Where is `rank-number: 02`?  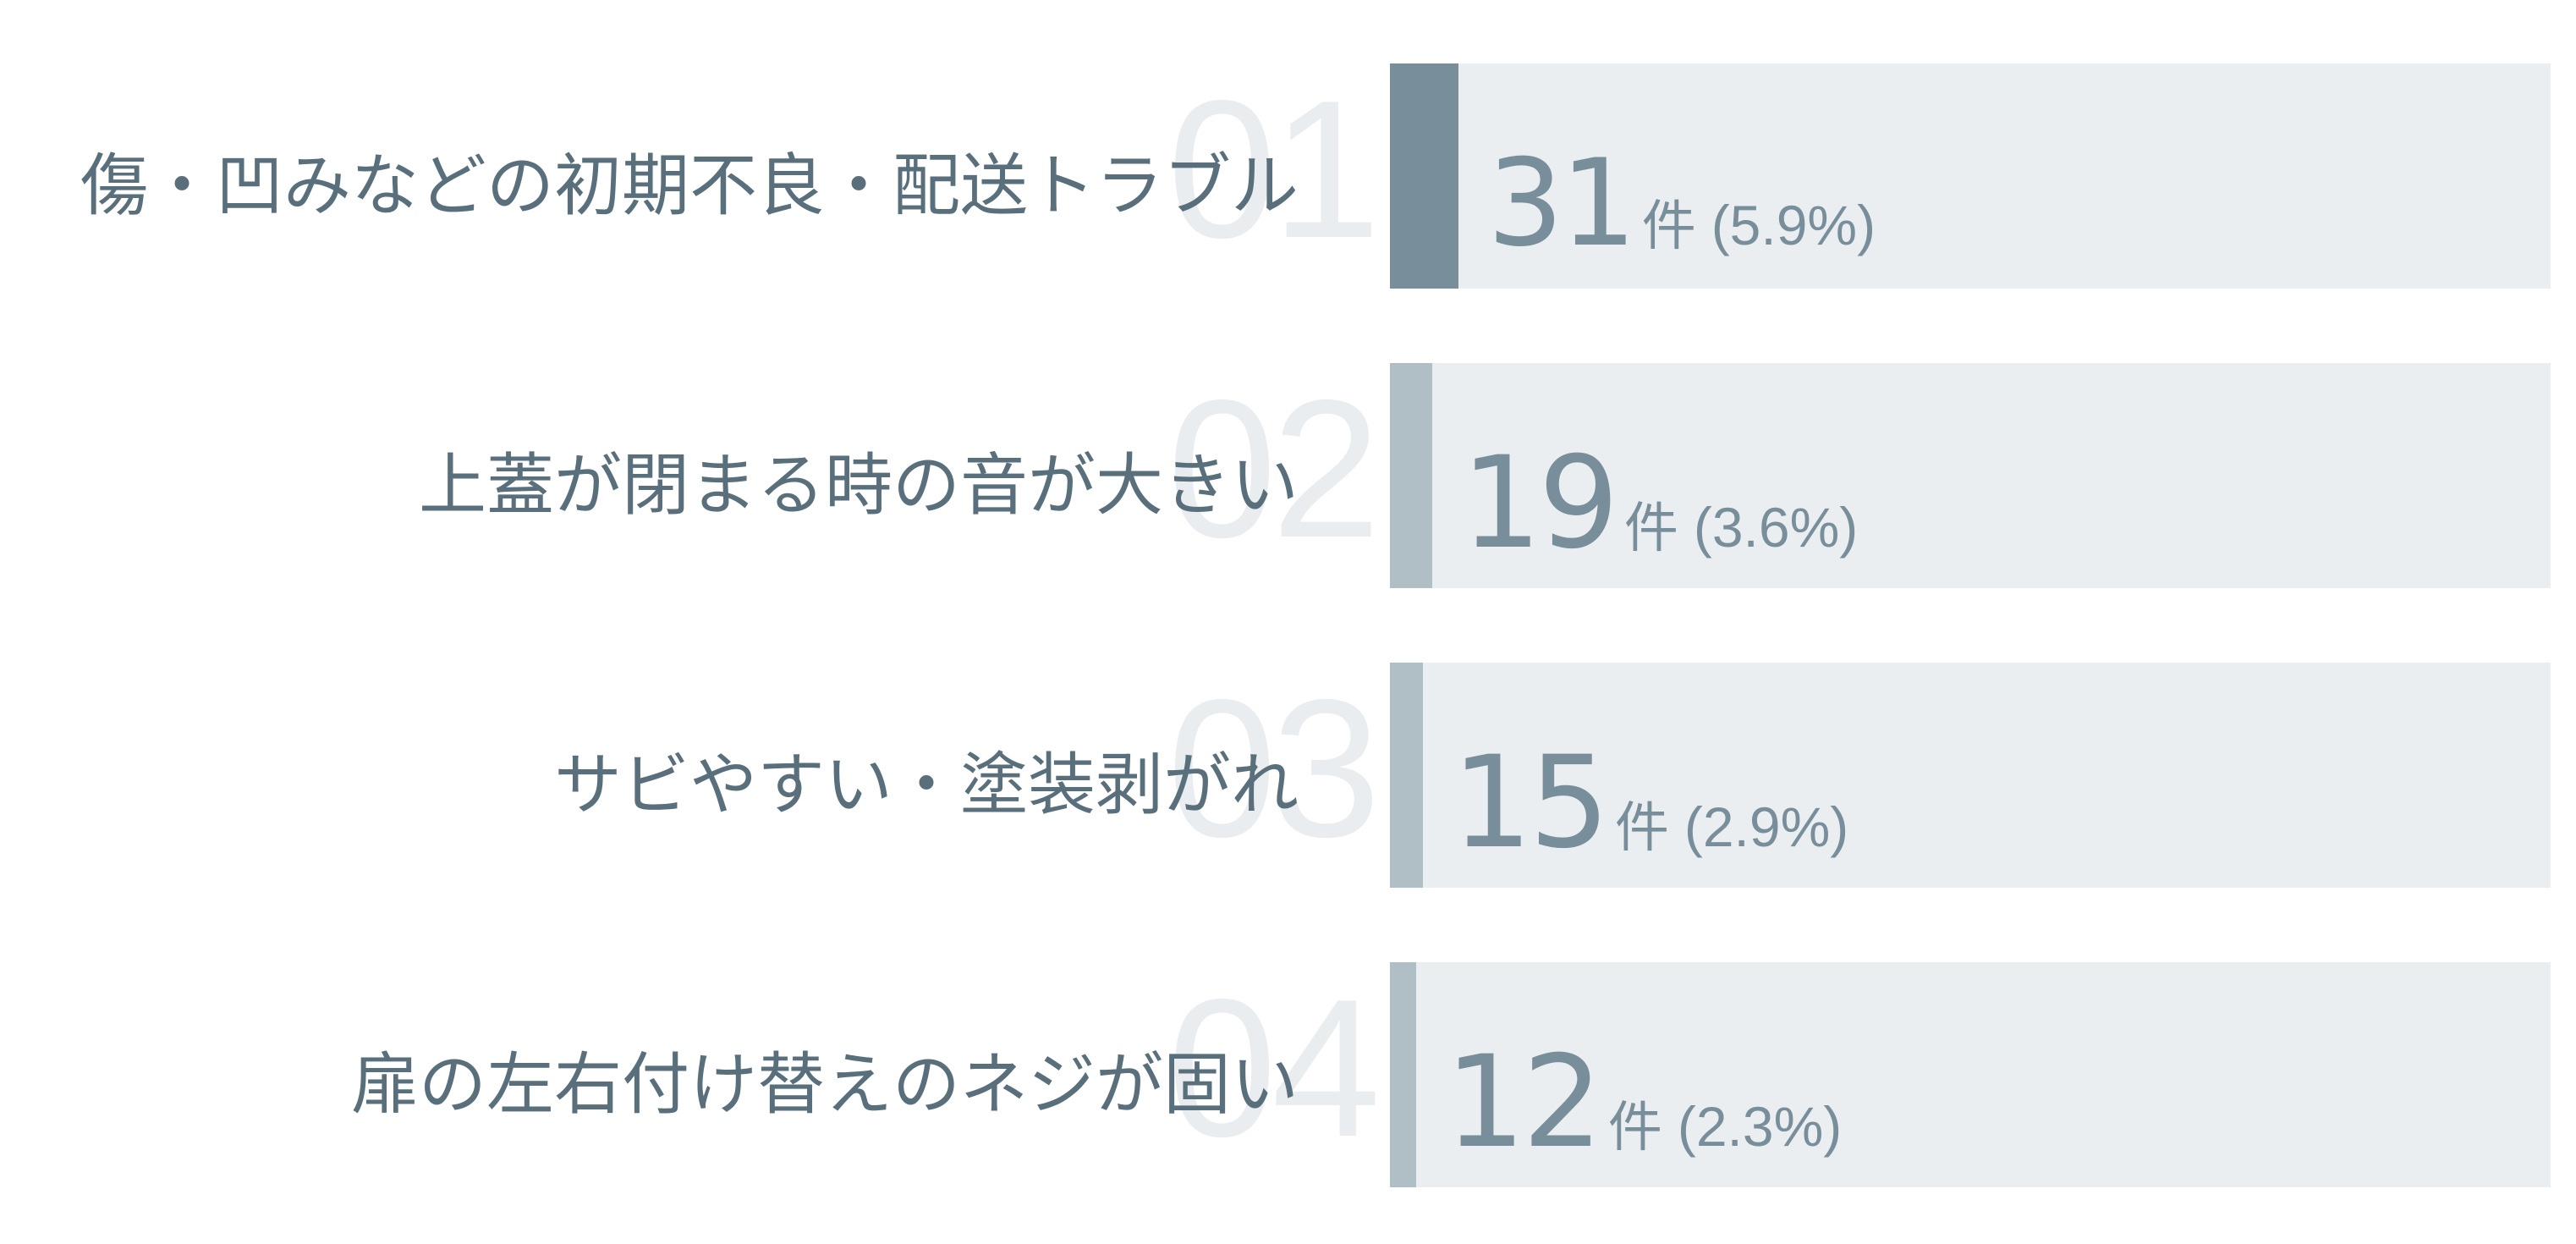 rank-number: 02 is located at coordinates (1274, 469).